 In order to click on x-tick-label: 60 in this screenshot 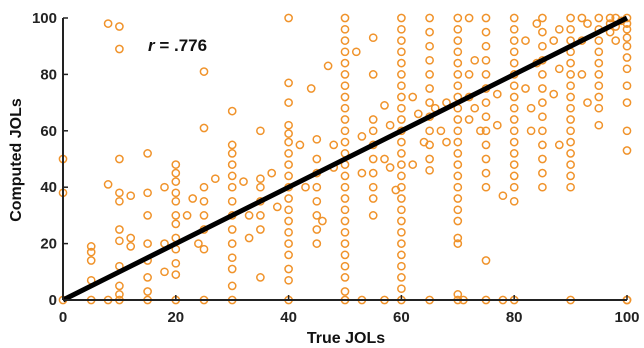, I will do `click(401, 317)`.